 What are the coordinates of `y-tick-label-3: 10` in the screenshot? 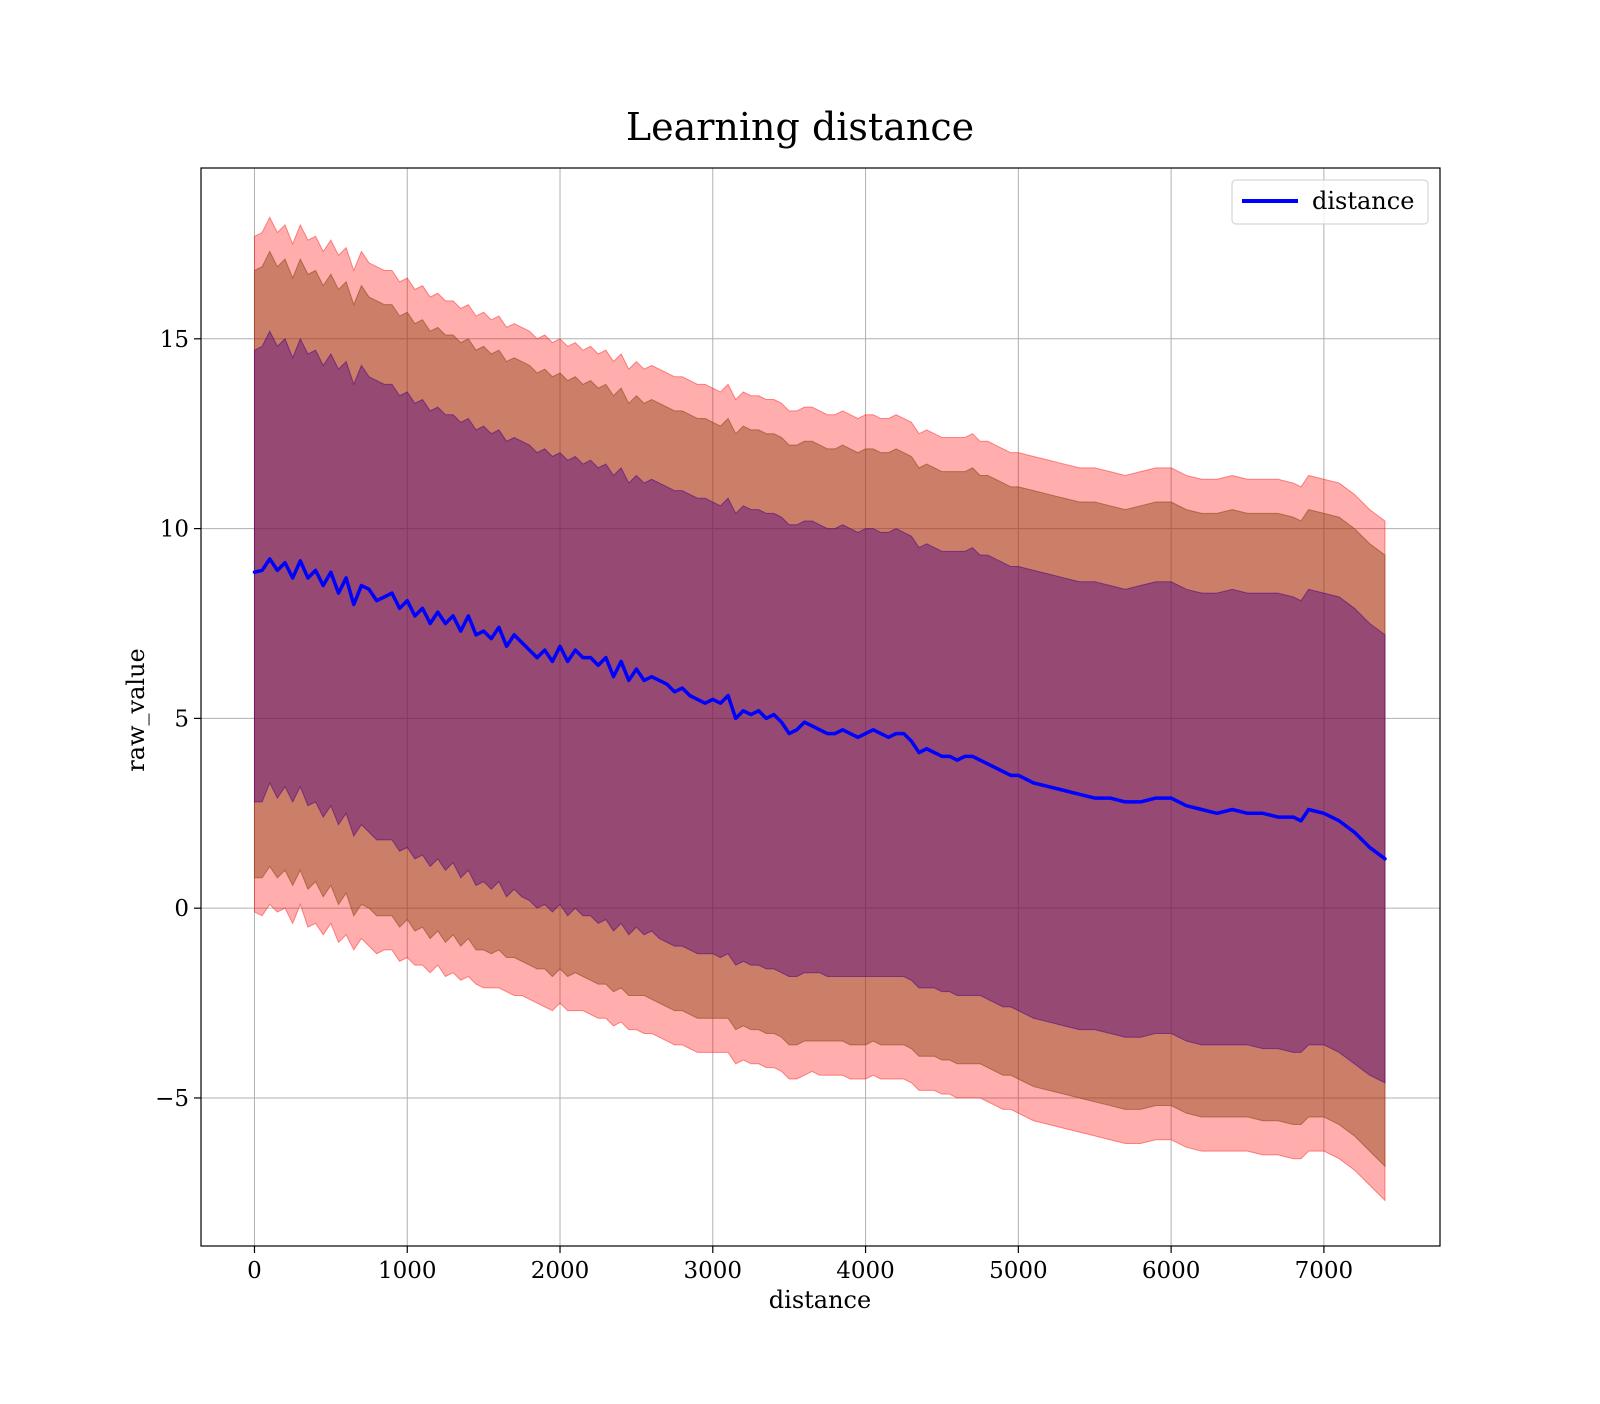 It's located at (174, 530).